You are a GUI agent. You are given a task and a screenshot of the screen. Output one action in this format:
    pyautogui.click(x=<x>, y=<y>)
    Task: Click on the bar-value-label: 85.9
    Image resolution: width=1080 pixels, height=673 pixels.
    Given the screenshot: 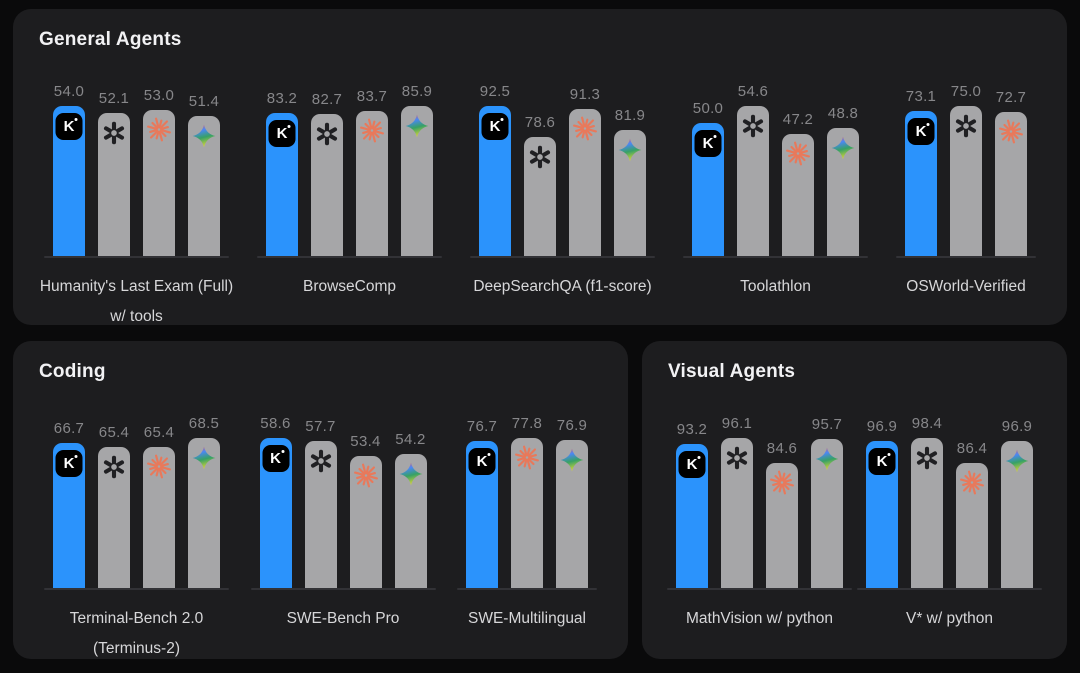 What is the action you would take?
    pyautogui.click(x=417, y=91)
    